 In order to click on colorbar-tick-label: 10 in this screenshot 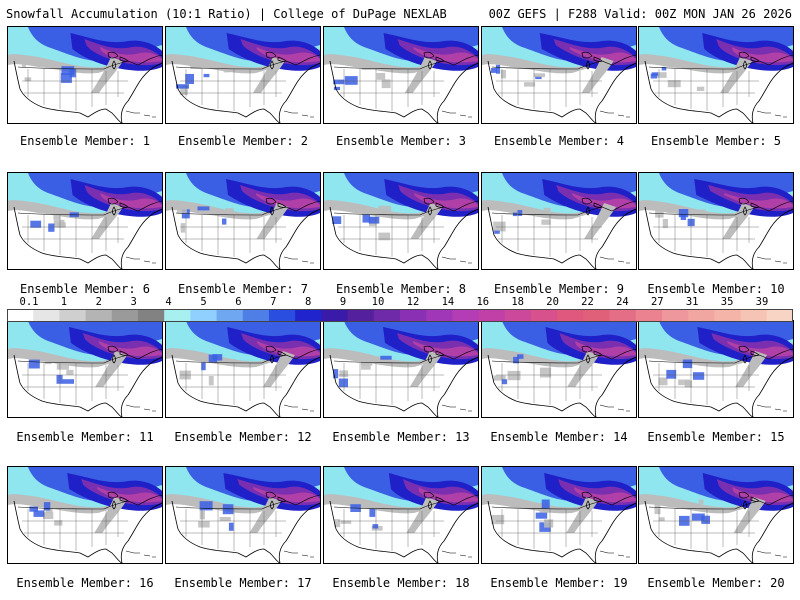, I will do `click(378, 302)`.